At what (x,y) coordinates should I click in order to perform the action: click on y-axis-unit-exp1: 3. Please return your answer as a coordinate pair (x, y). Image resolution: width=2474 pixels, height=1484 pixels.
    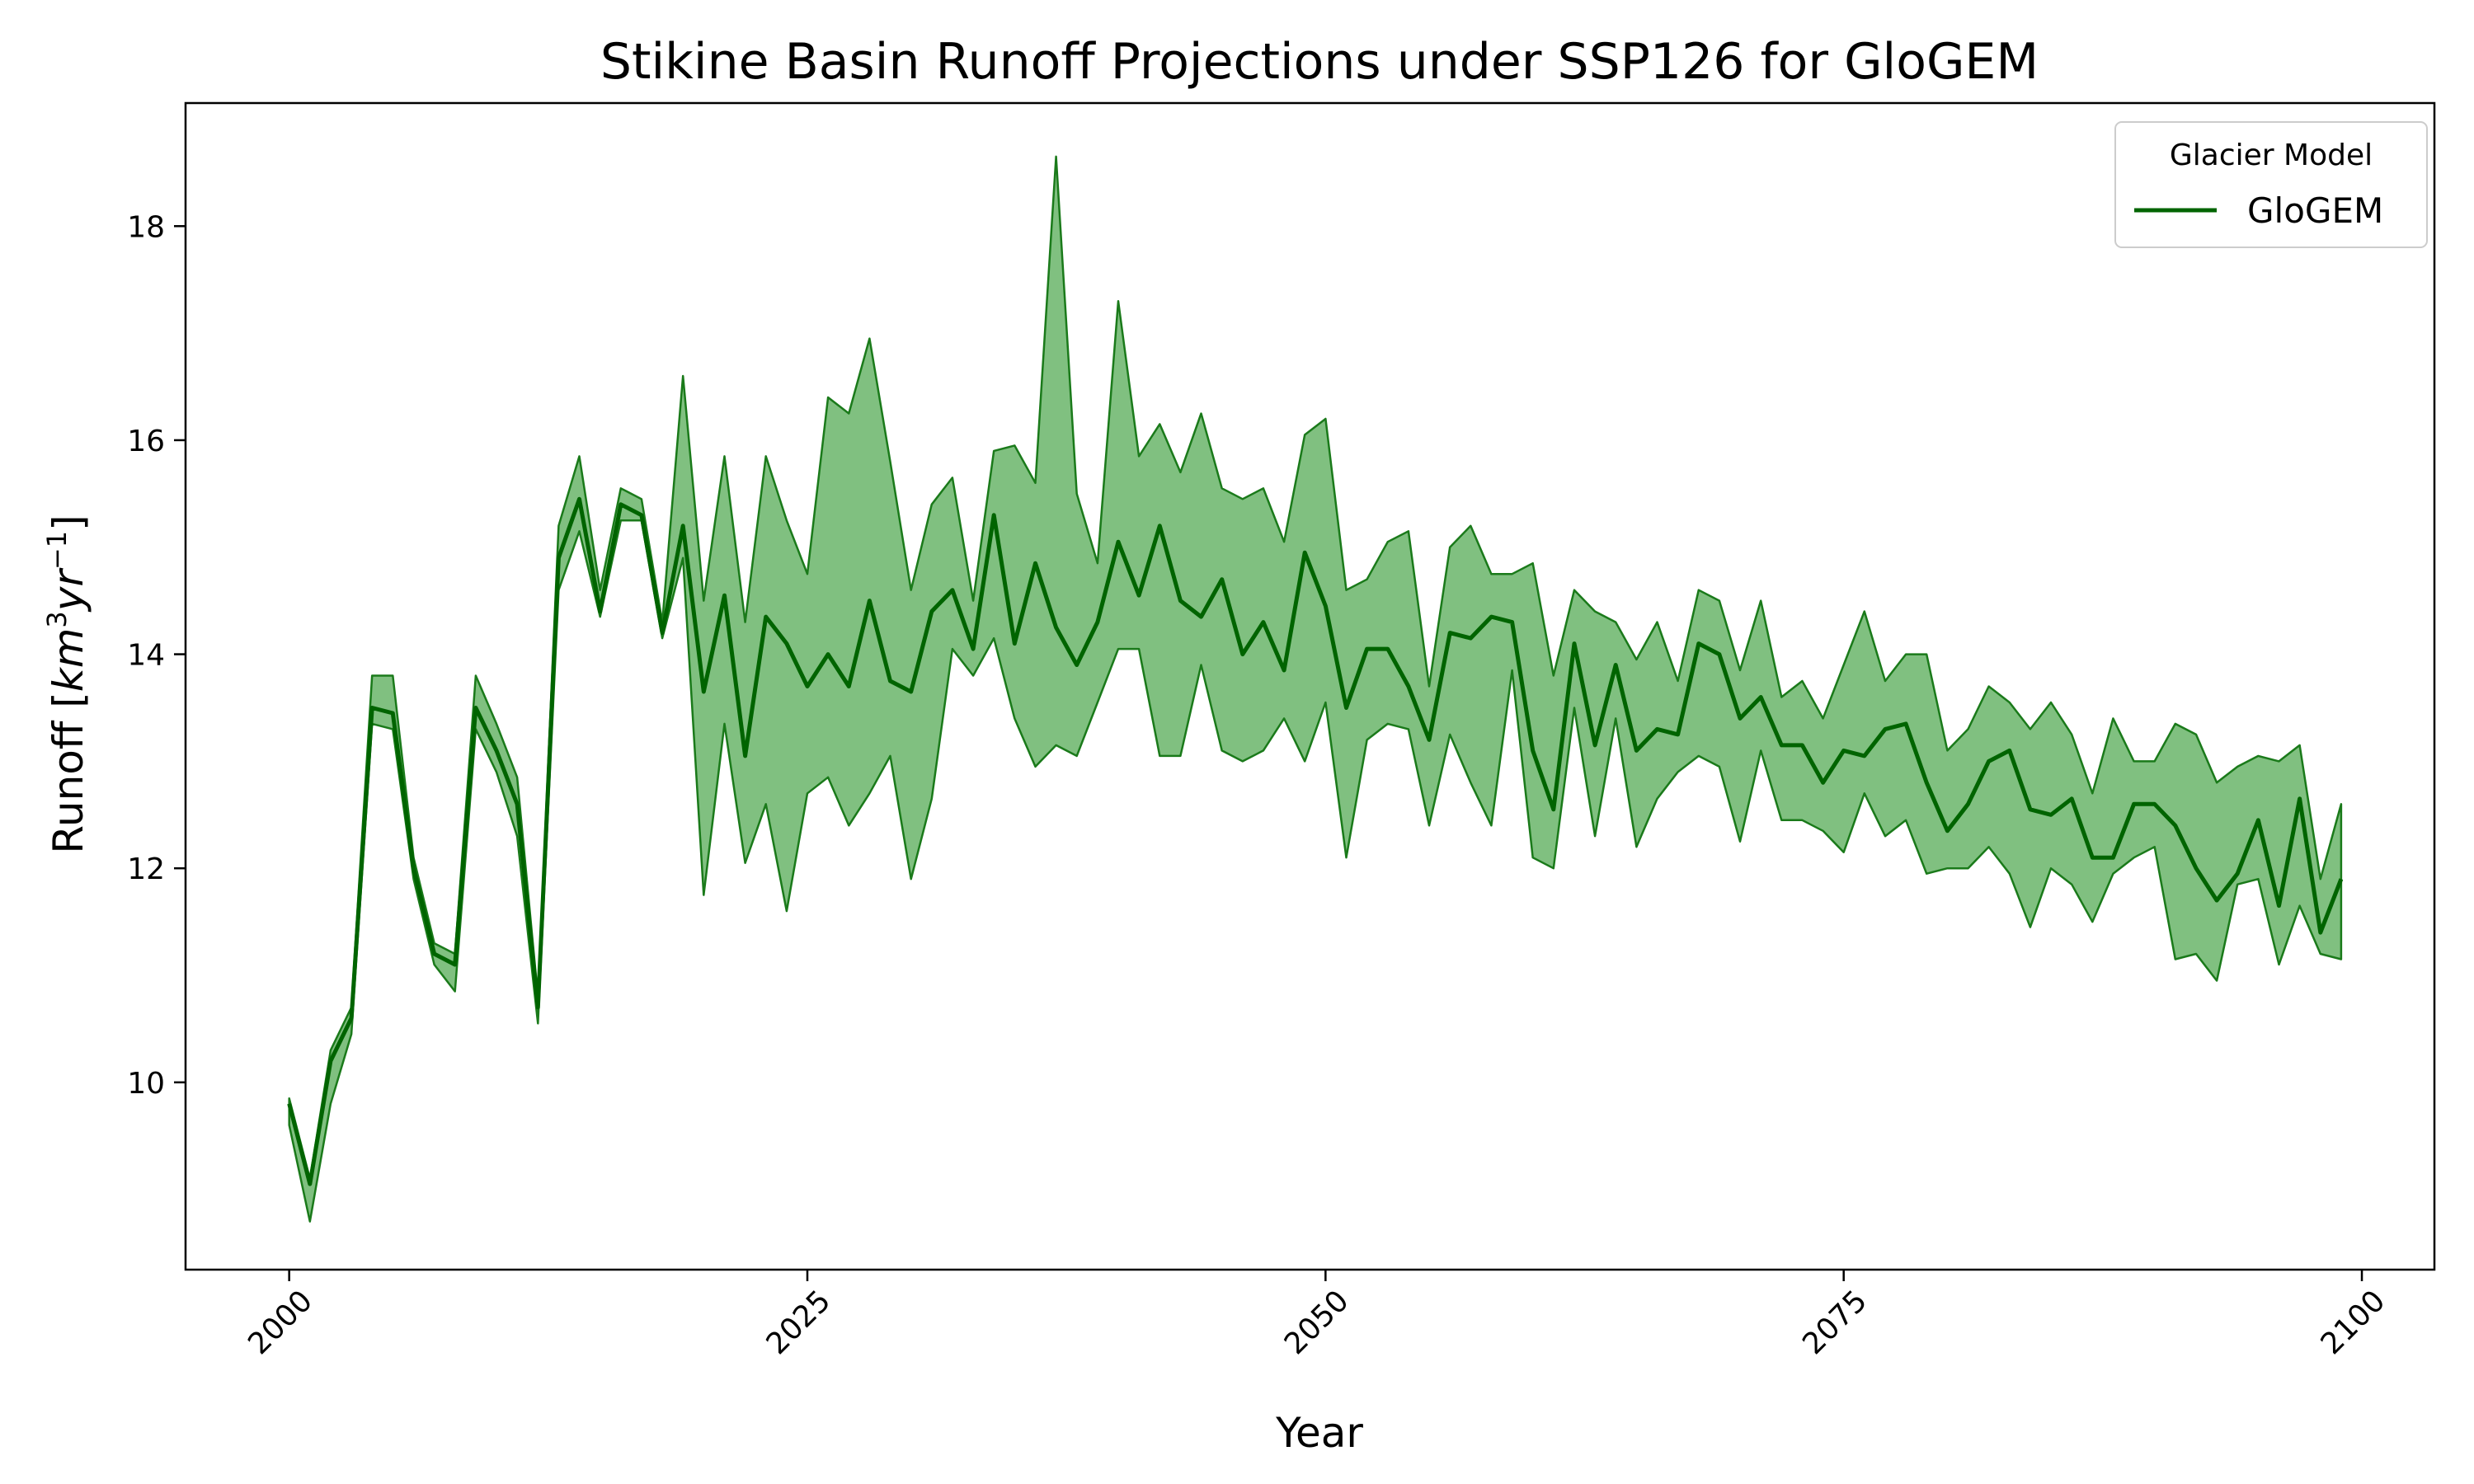
    Looking at the image, I should click on (57, 619).